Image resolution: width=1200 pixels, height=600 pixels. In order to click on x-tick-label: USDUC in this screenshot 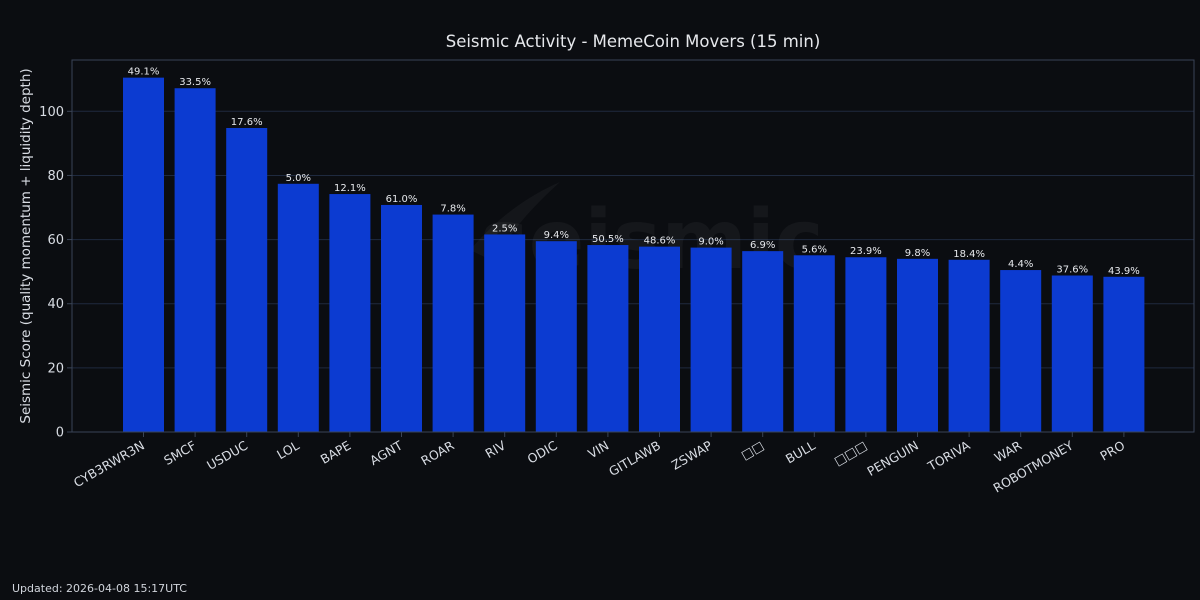, I will do `click(227, 454)`.